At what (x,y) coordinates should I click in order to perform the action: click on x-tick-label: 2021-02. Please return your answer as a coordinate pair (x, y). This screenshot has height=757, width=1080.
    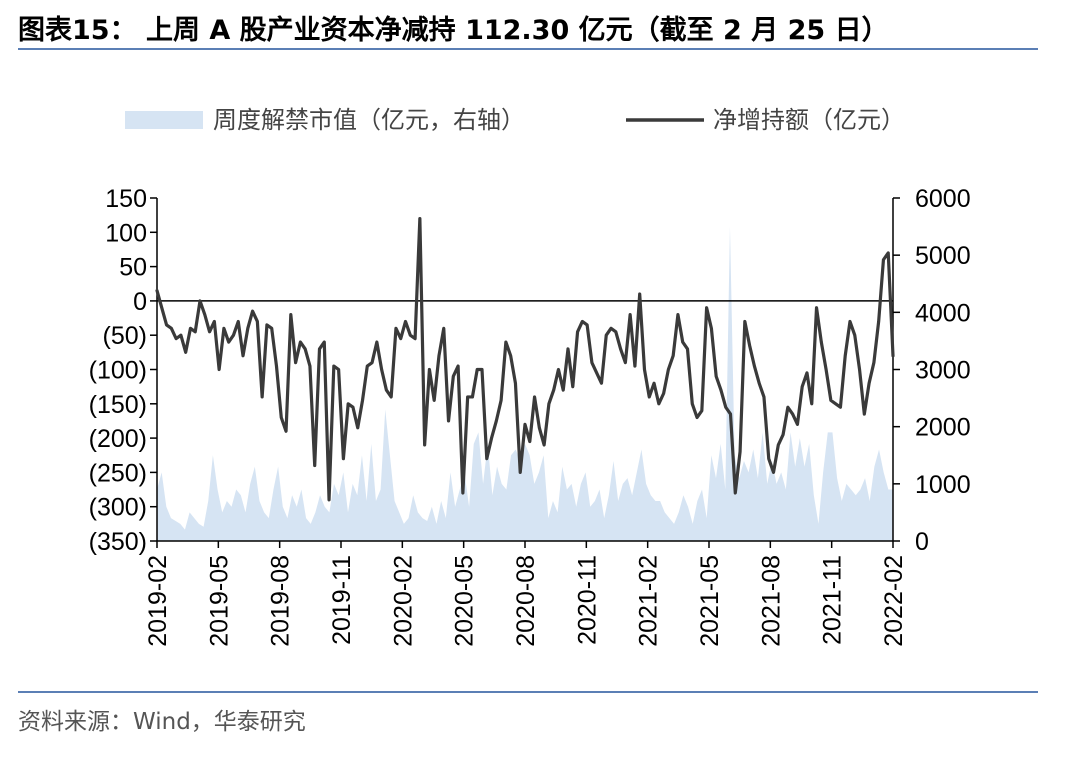
    Looking at the image, I should click on (649, 601).